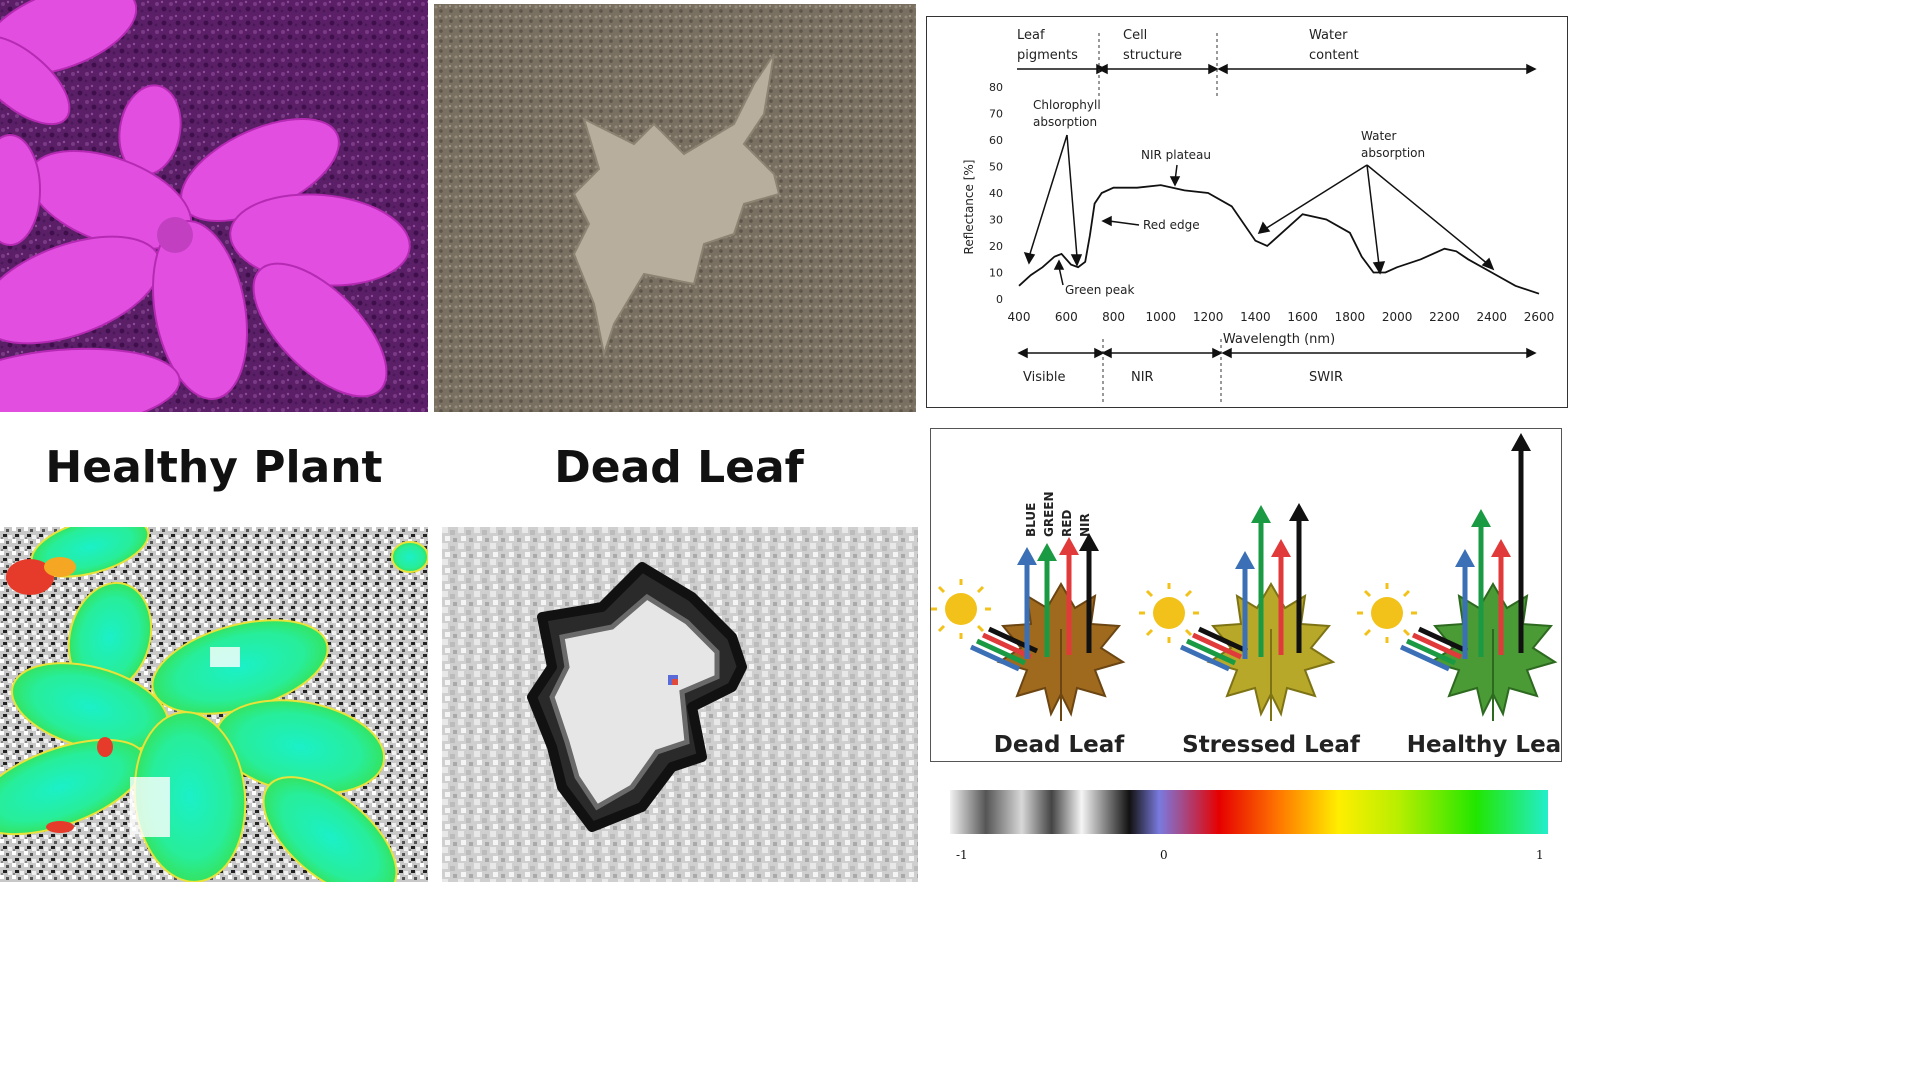  I want to click on y-tick-label: 80, so click(996, 87).